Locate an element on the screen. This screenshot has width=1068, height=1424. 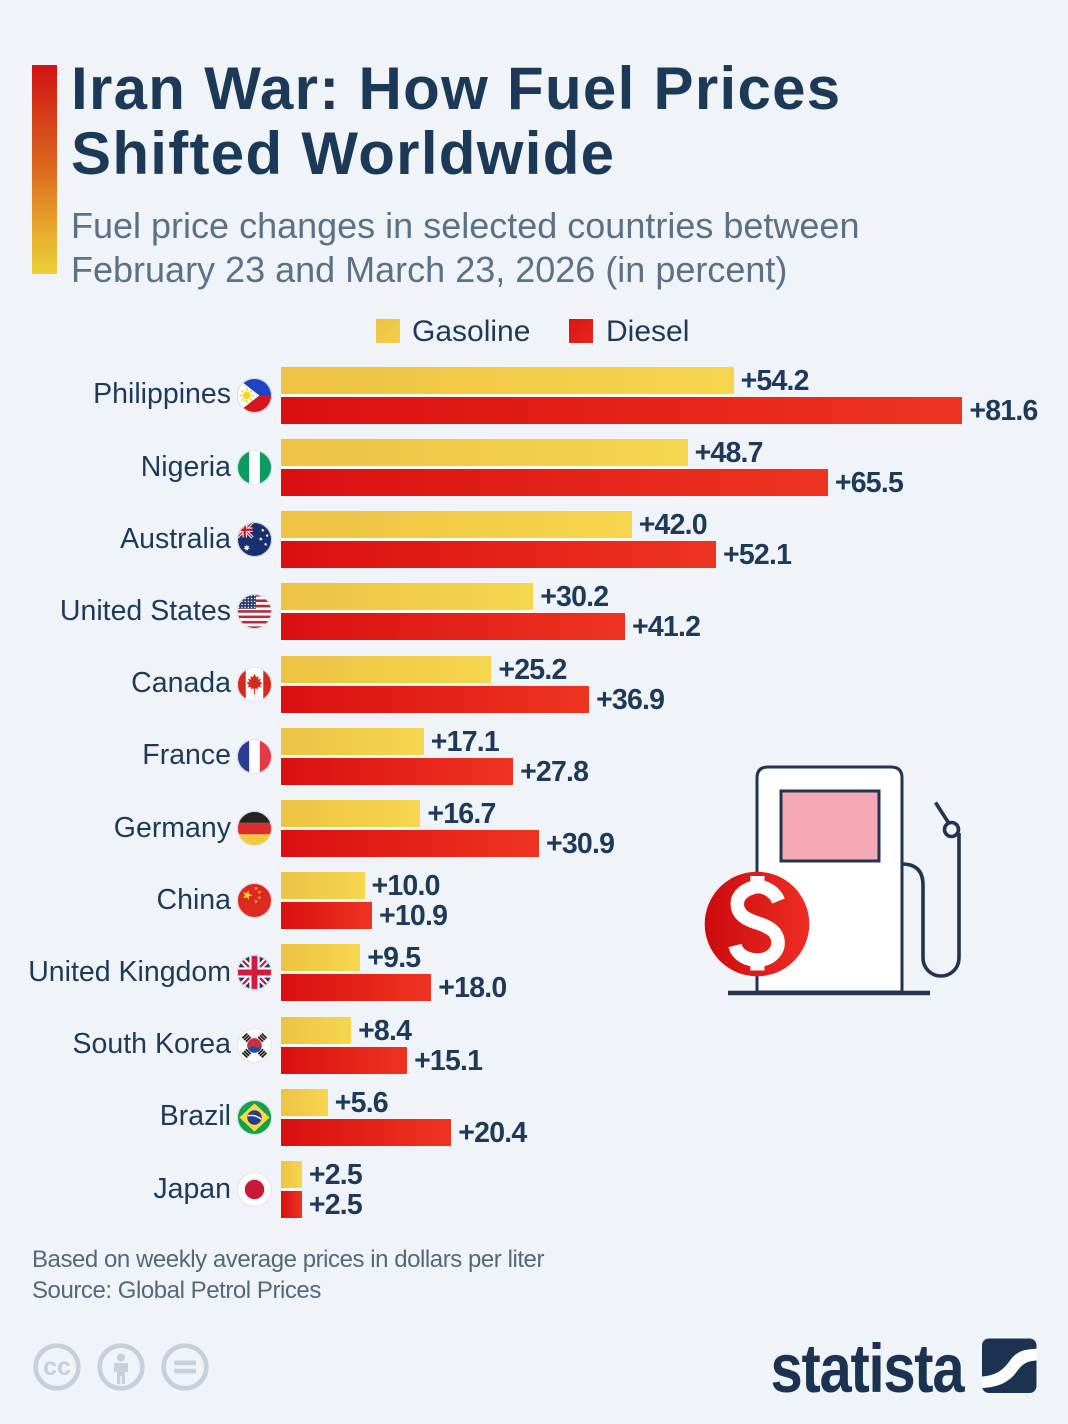
svg-text: cc is located at coordinates (57, 1367).